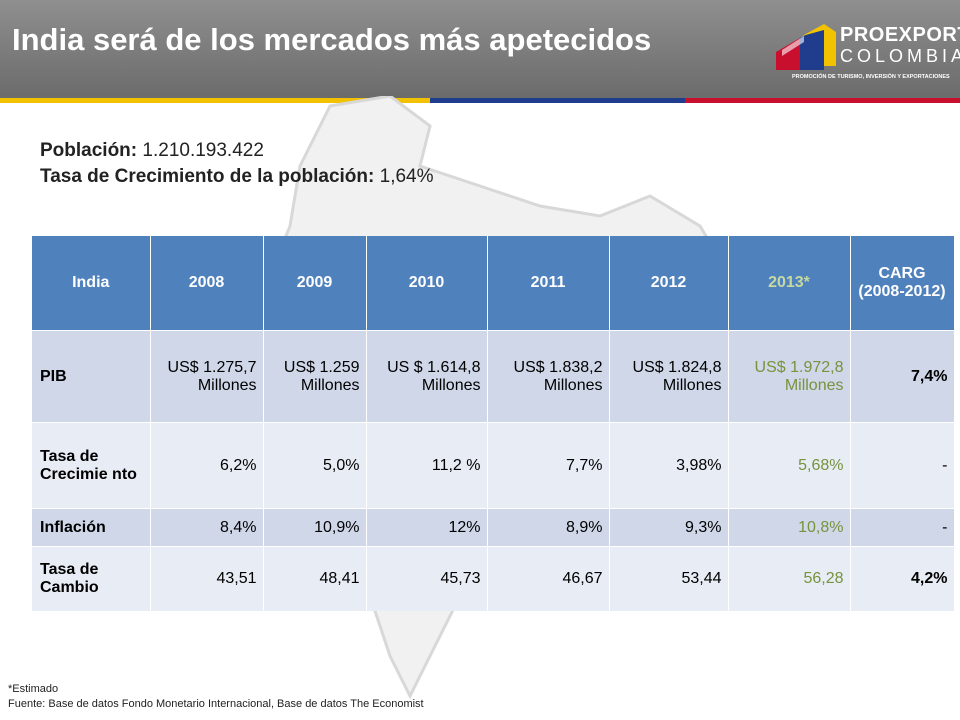 The image size is (960, 720). What do you see at coordinates (215, 100) in the screenshot?
I see `stripe-yellow` at bounding box center [215, 100].